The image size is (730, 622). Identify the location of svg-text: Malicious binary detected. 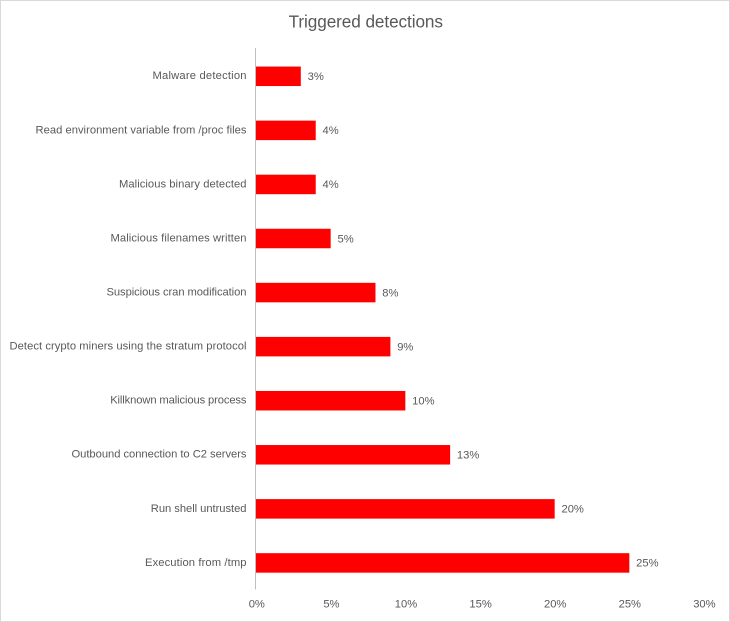
(183, 184).